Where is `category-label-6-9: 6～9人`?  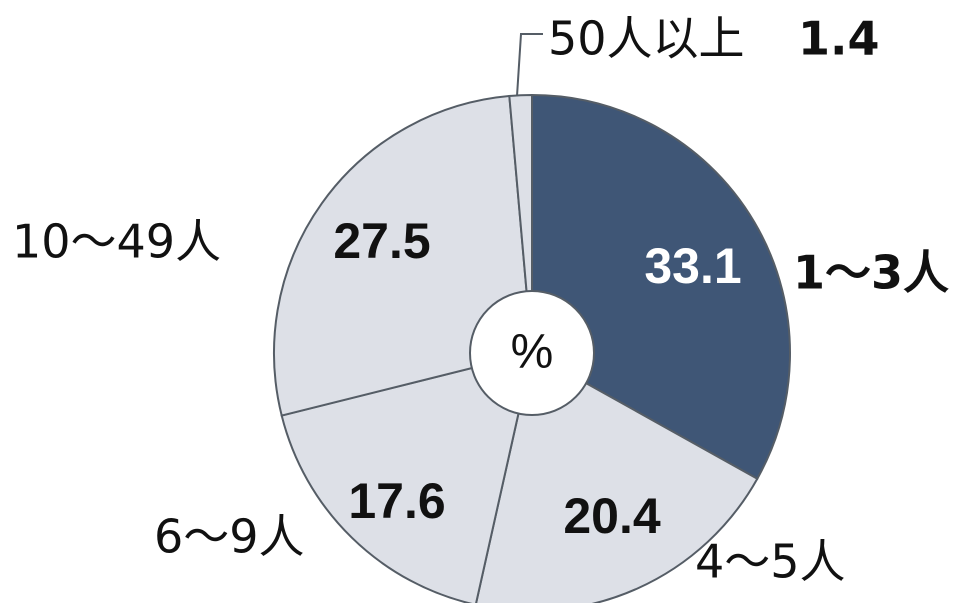
category-label-6-9: 6～9人 is located at coordinates (229, 537).